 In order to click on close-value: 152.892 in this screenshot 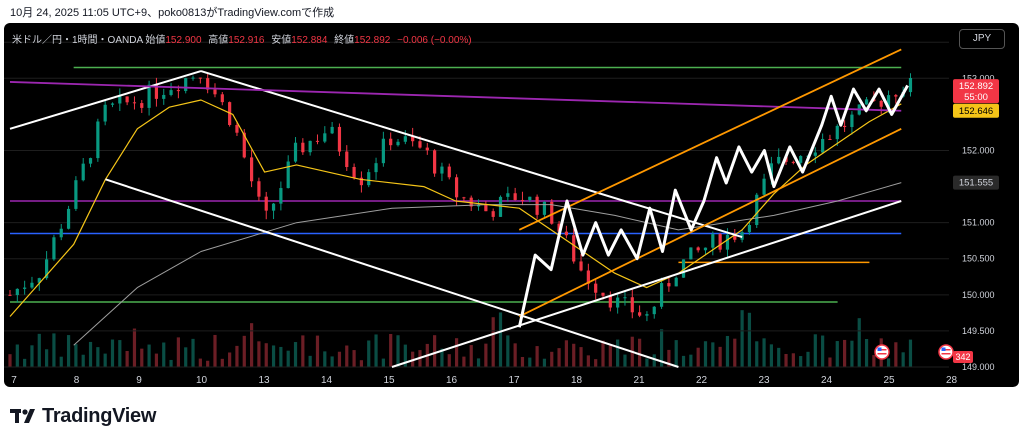, I will do `click(372, 40)`.